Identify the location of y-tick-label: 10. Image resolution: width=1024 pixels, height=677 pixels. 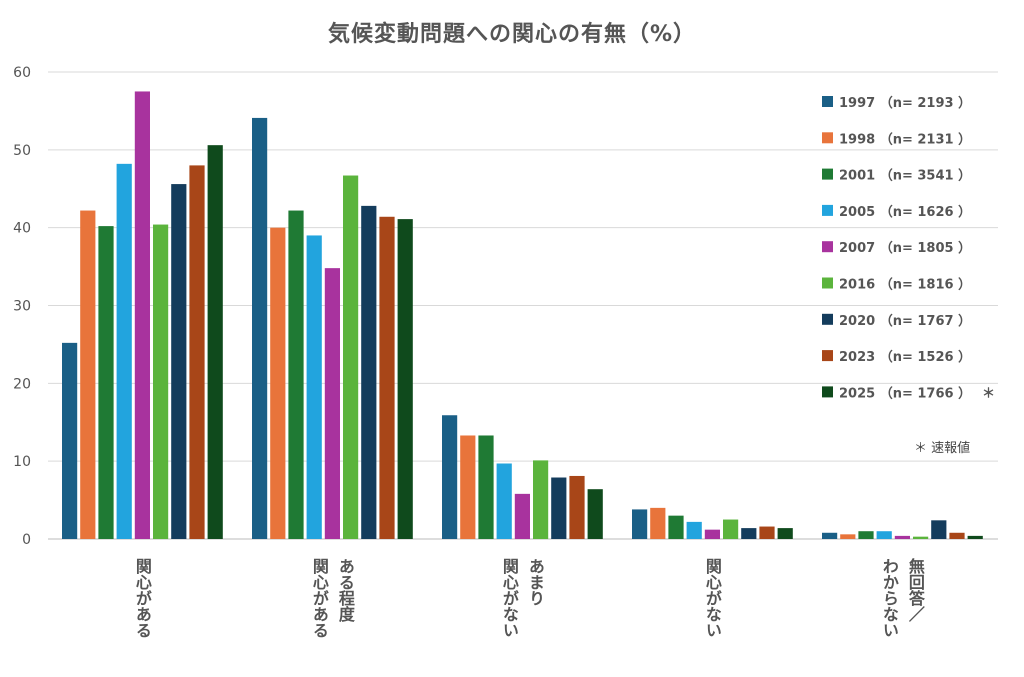
(22, 462).